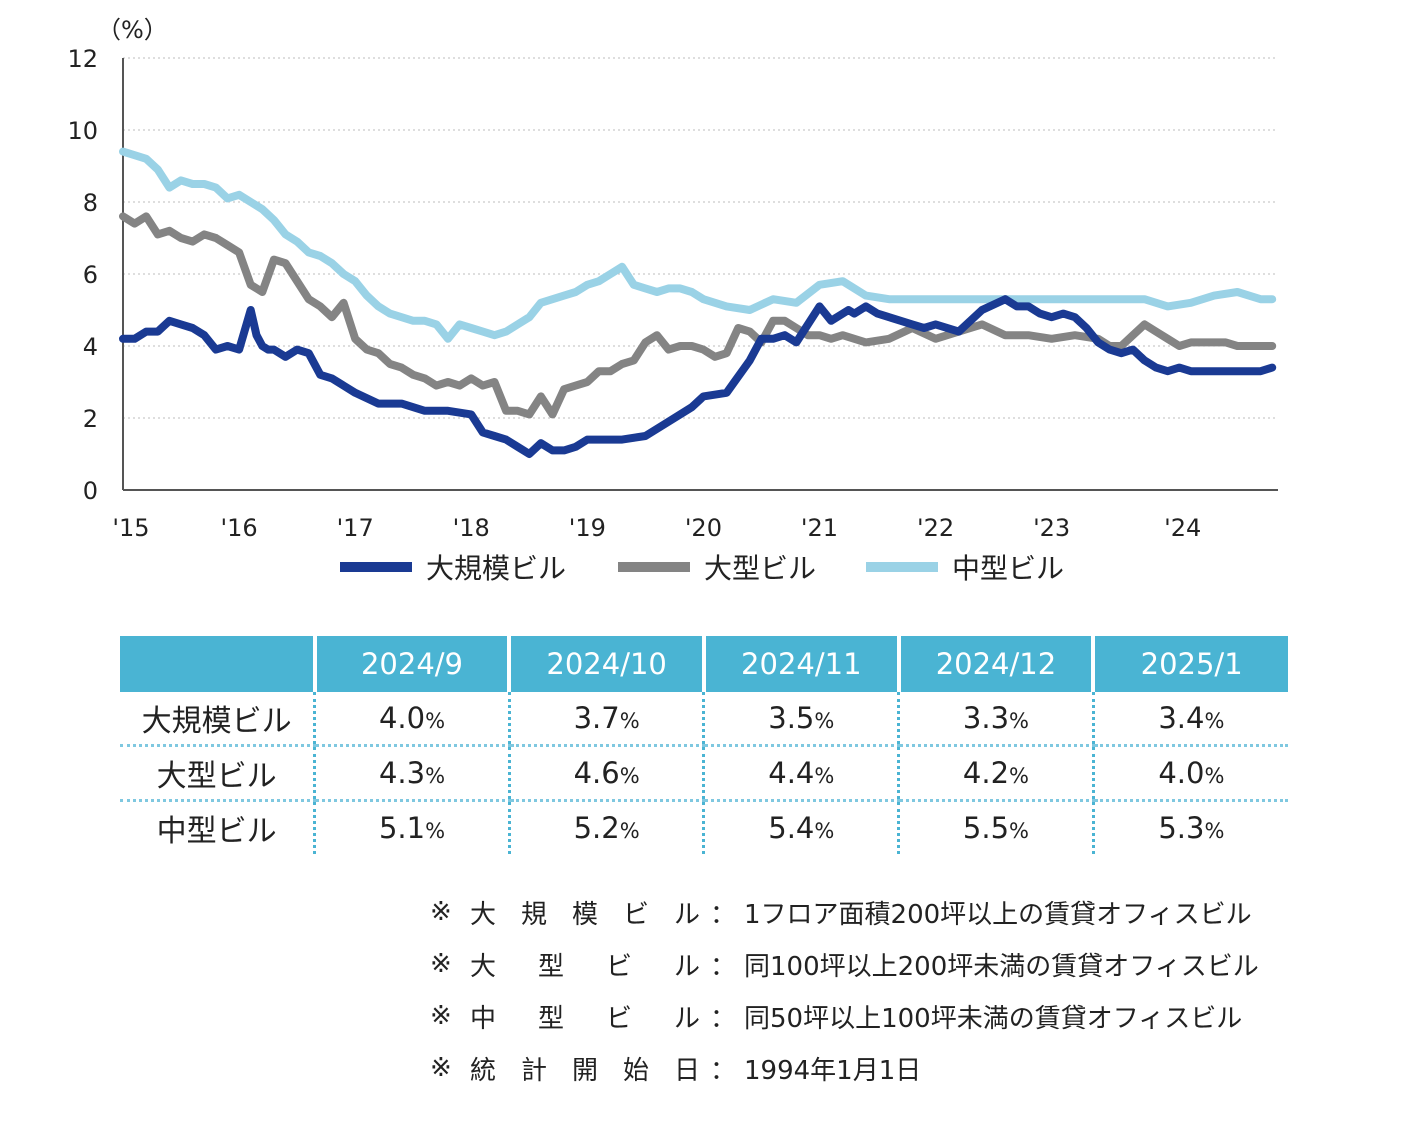 This screenshot has height=1148, width=1412. I want to click on legend-label: 中型ビル, so click(1008, 568).